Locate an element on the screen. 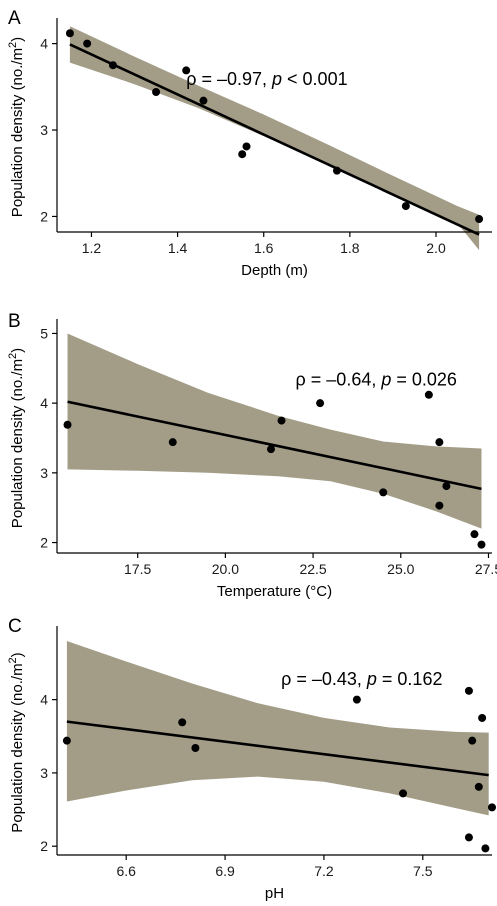 This screenshot has height=906, width=497. x-tick-label: 20.0 is located at coordinates (225, 569).